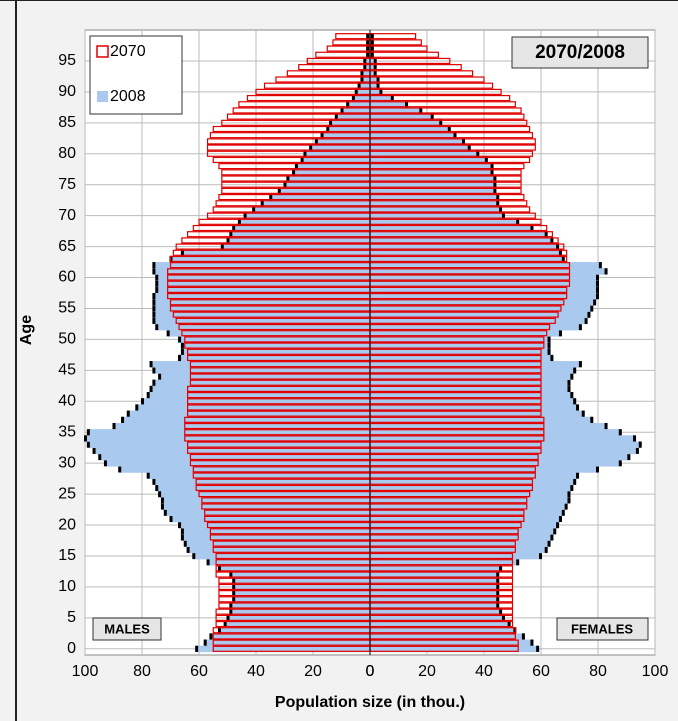 Image resolution: width=678 pixels, height=721 pixels. I want to click on y-tick-label: 45, so click(67, 370).